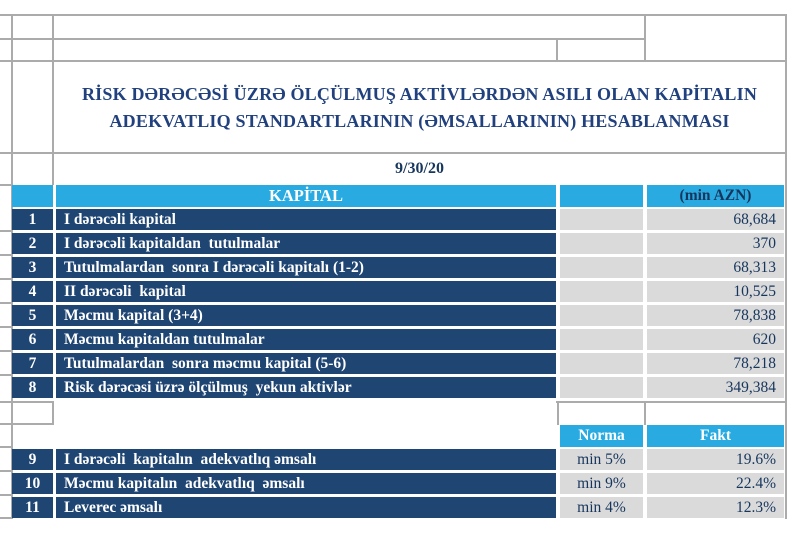  I want to click on table-row: 11 Leverec əmsalı min 4% 12.3%, so click(398, 507).